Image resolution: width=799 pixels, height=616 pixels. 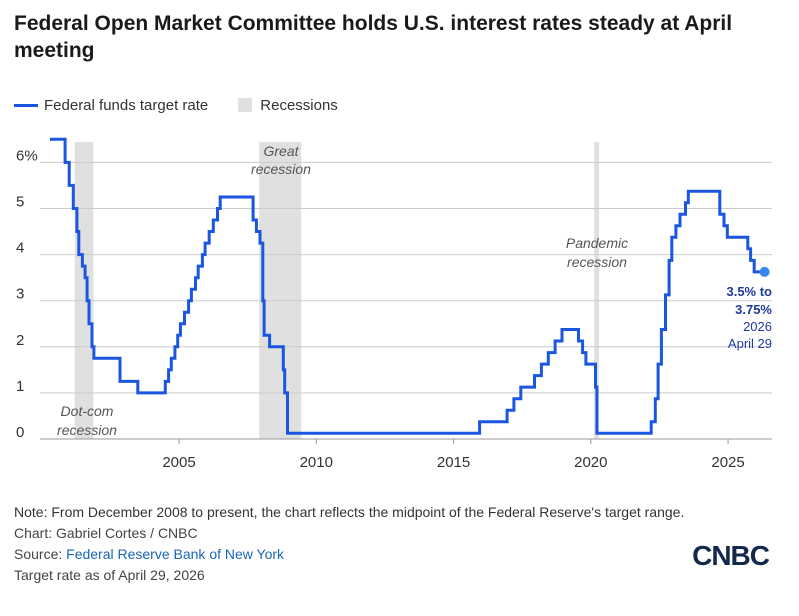 I want to click on dotcom-annotation-line1: Dot-com, so click(x=87, y=411).